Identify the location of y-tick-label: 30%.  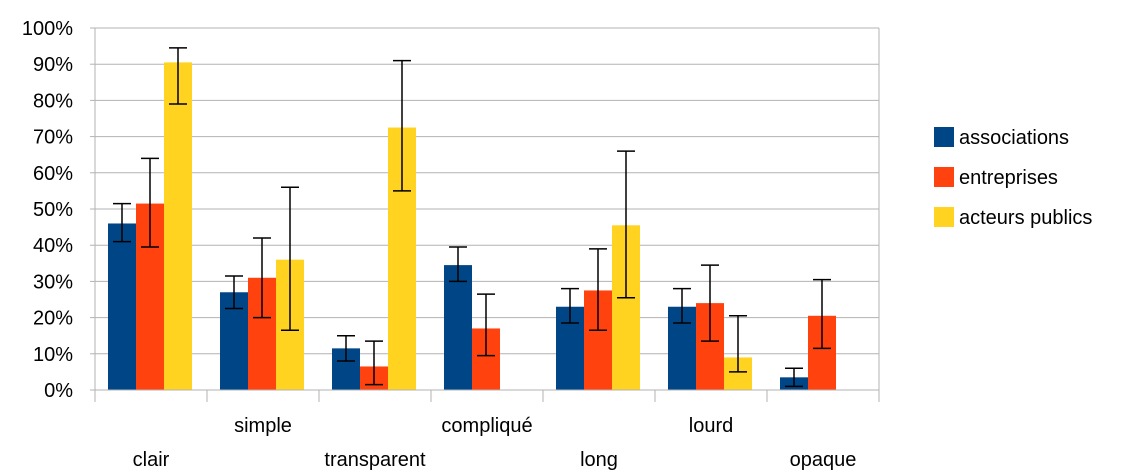
(53, 282).